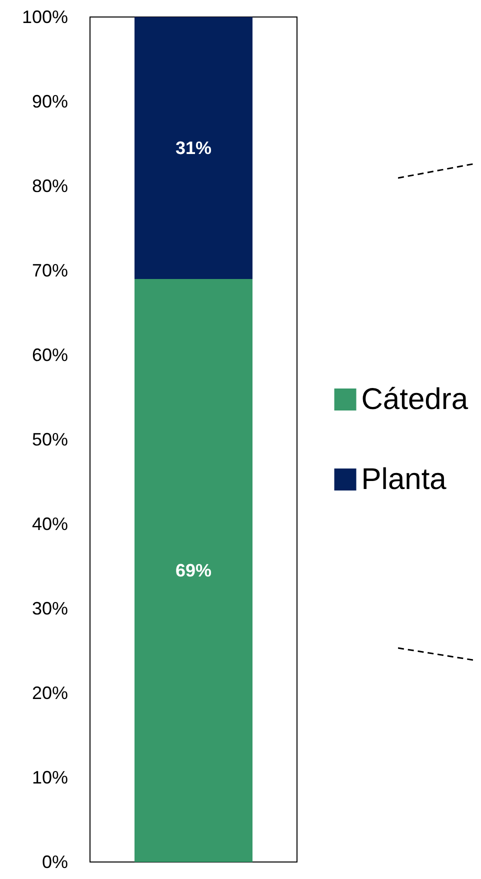 This screenshot has height=879, width=481. I want to click on legend-label: Cátedra, so click(414, 399).